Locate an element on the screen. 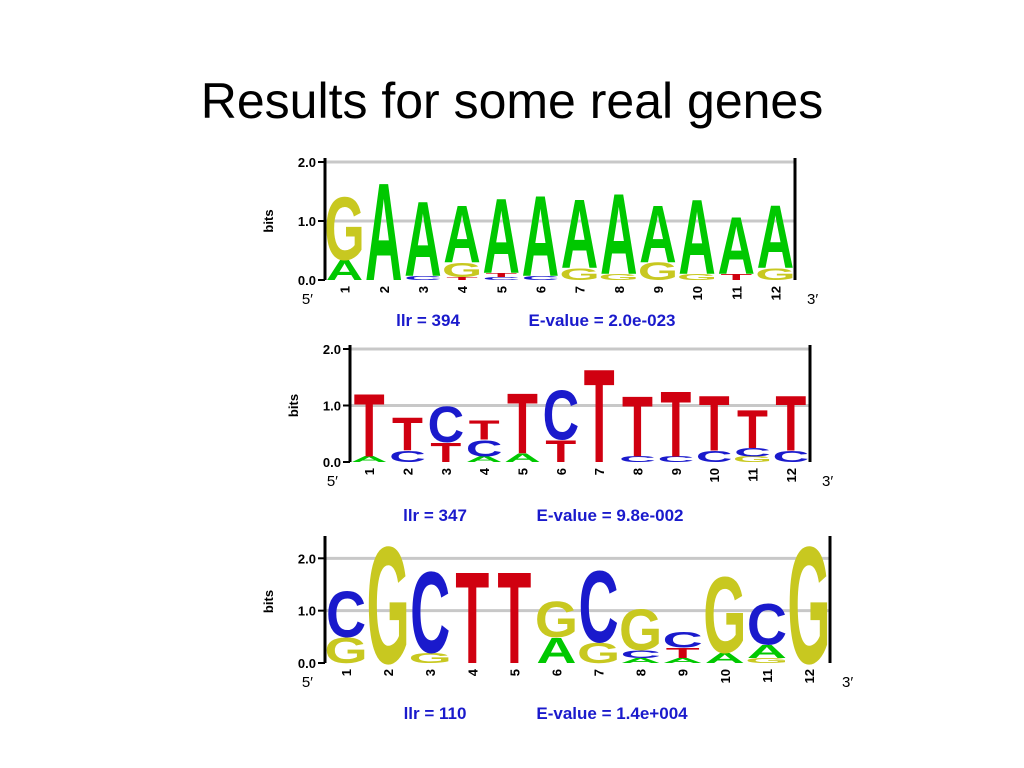 The height and width of the screenshot is (768, 1024). x-tick-label: 2 is located at coordinates (388, 672).